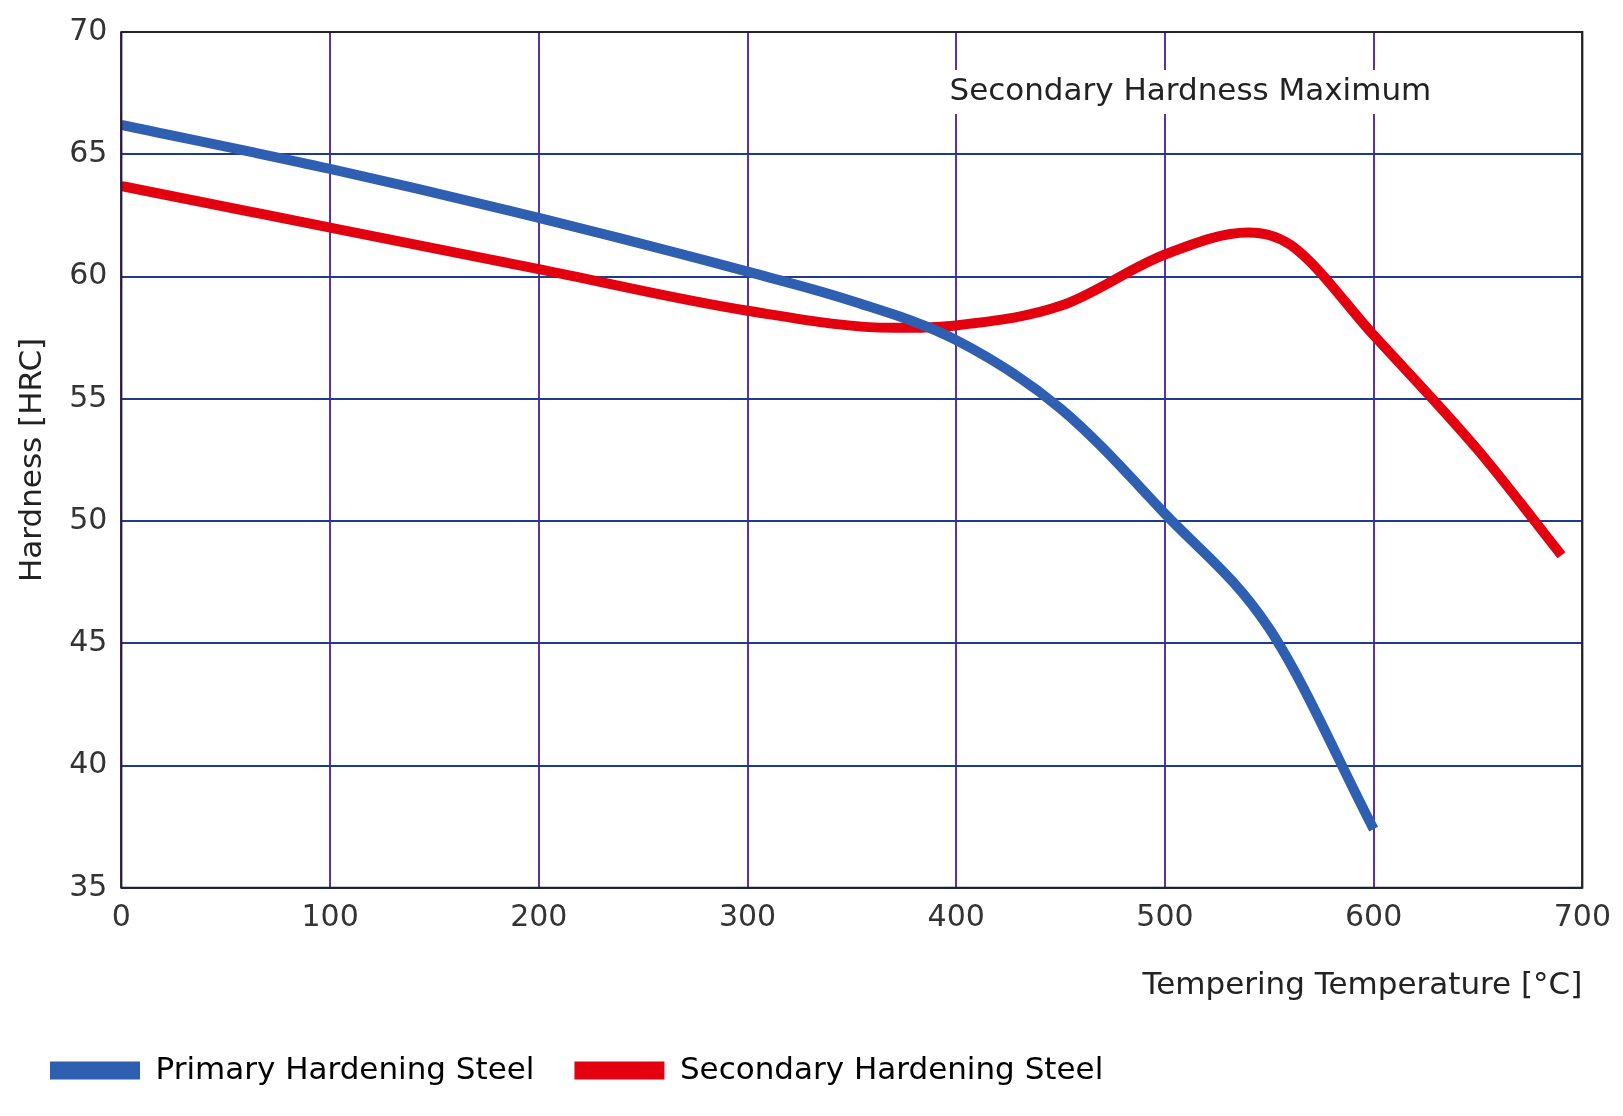  What do you see at coordinates (88, 763) in the screenshot?
I see `y-tick-label: 40` at bounding box center [88, 763].